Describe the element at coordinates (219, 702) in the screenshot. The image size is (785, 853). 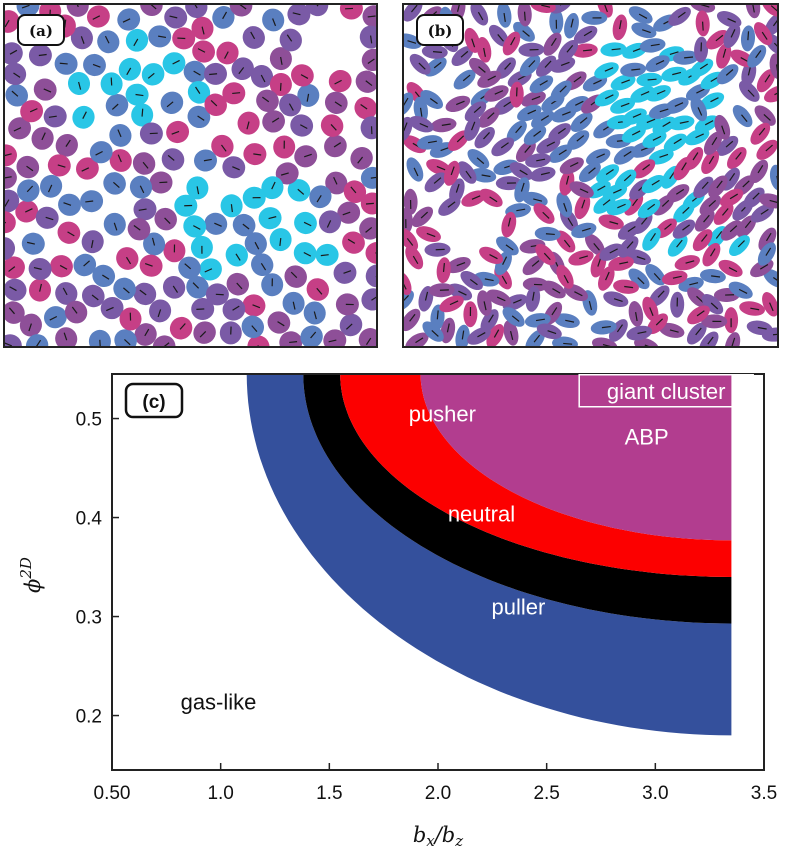
I see `label-gas-like: gas-like` at that location.